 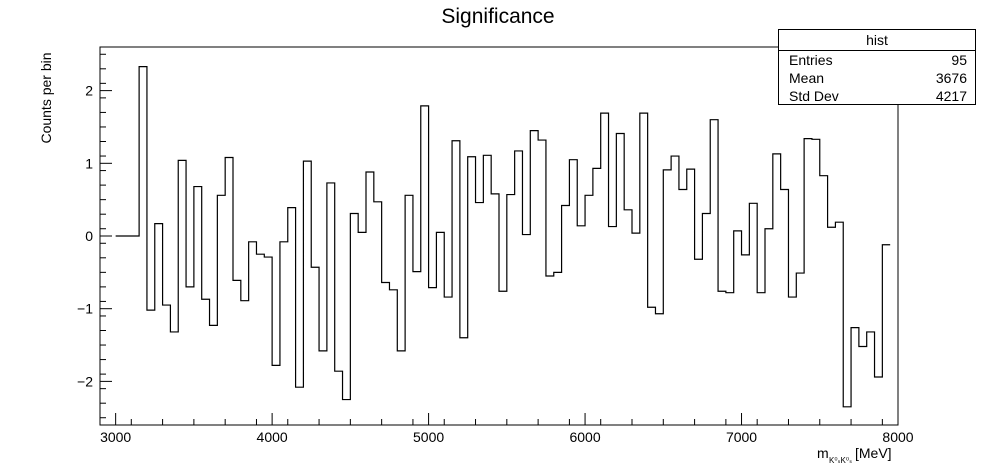 I want to click on y-tick-label: −2, so click(x=85, y=381).